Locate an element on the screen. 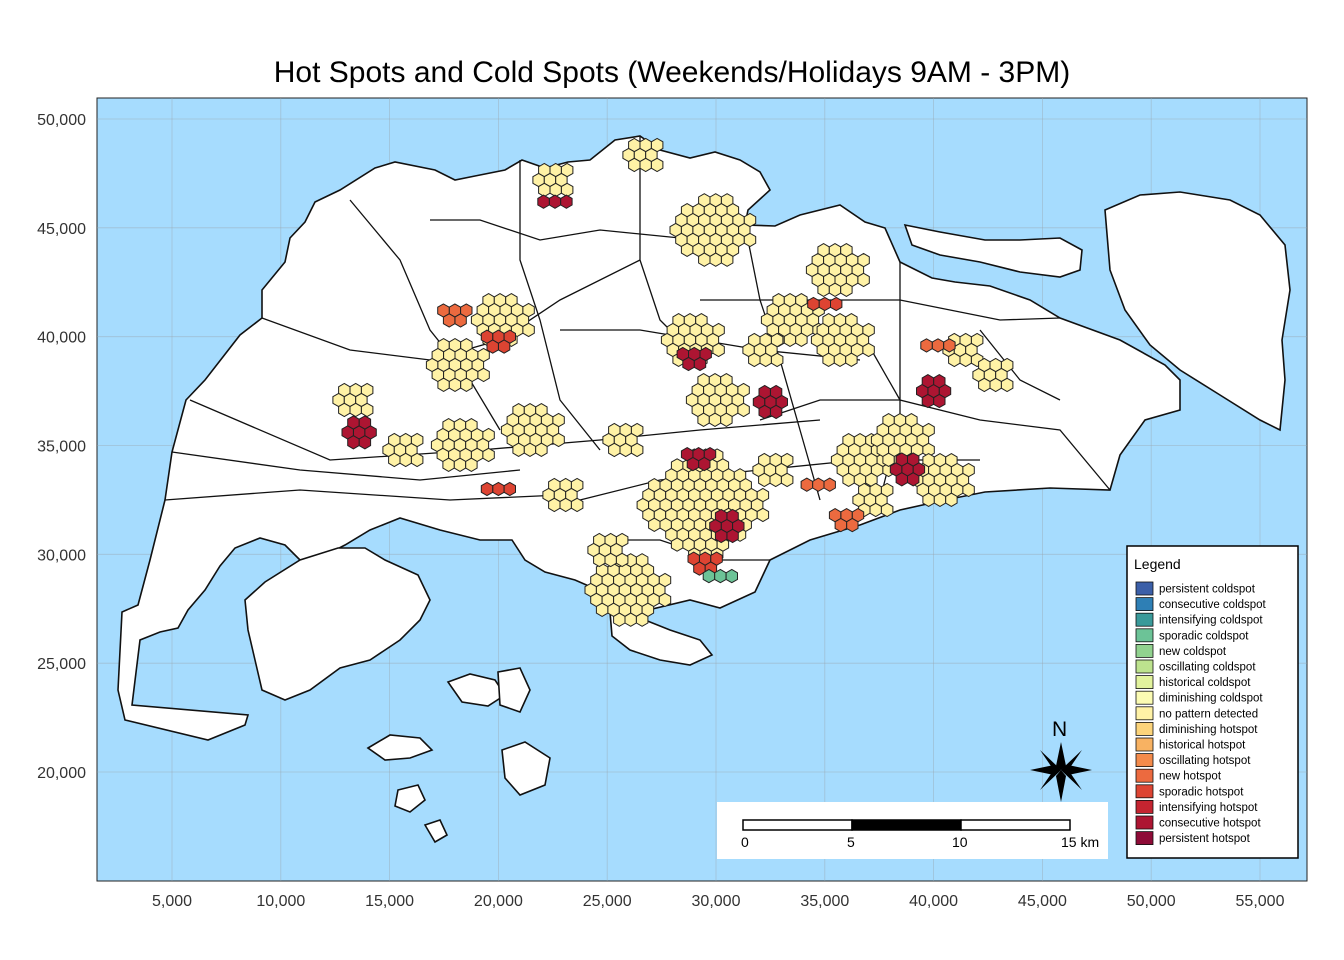  y-tick-label: 25,000 is located at coordinates (61, 664).